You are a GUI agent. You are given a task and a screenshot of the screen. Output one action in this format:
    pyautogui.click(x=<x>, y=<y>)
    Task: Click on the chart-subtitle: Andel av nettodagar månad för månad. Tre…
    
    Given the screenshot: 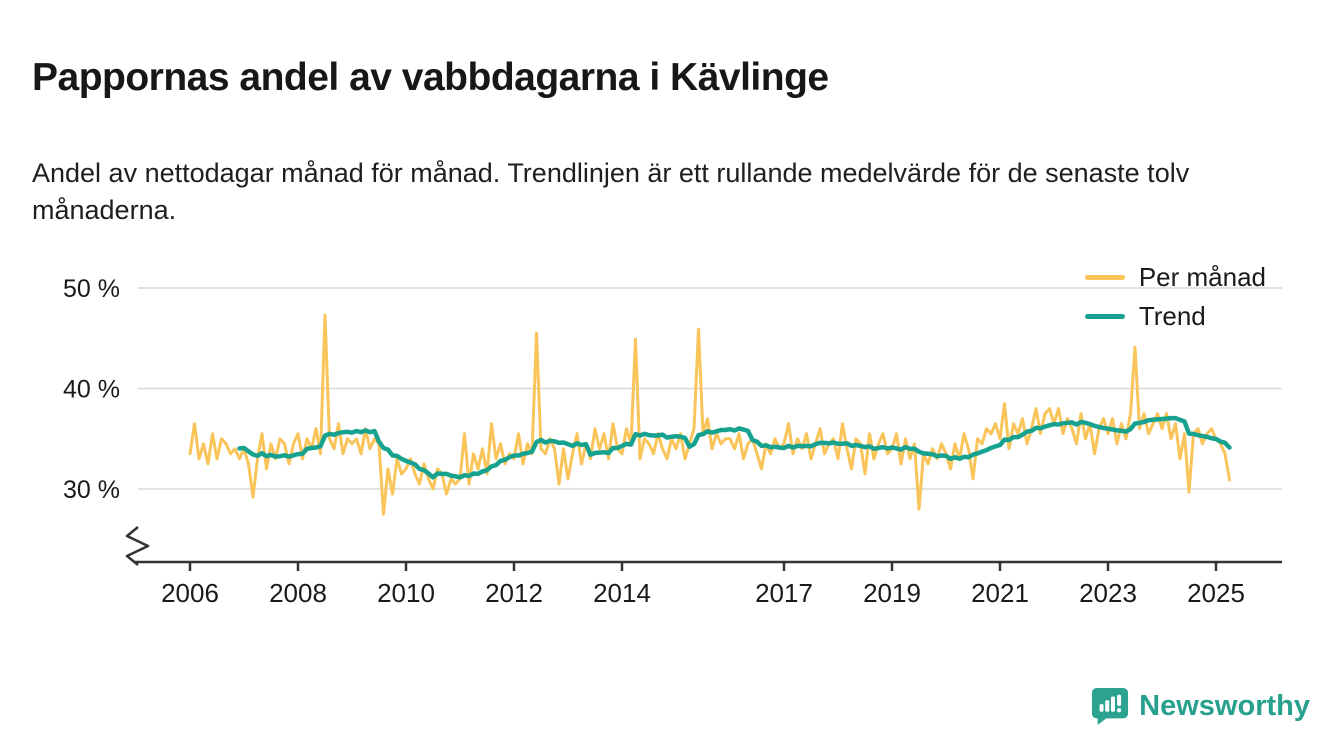 What is the action you would take?
    pyautogui.click(x=611, y=192)
    